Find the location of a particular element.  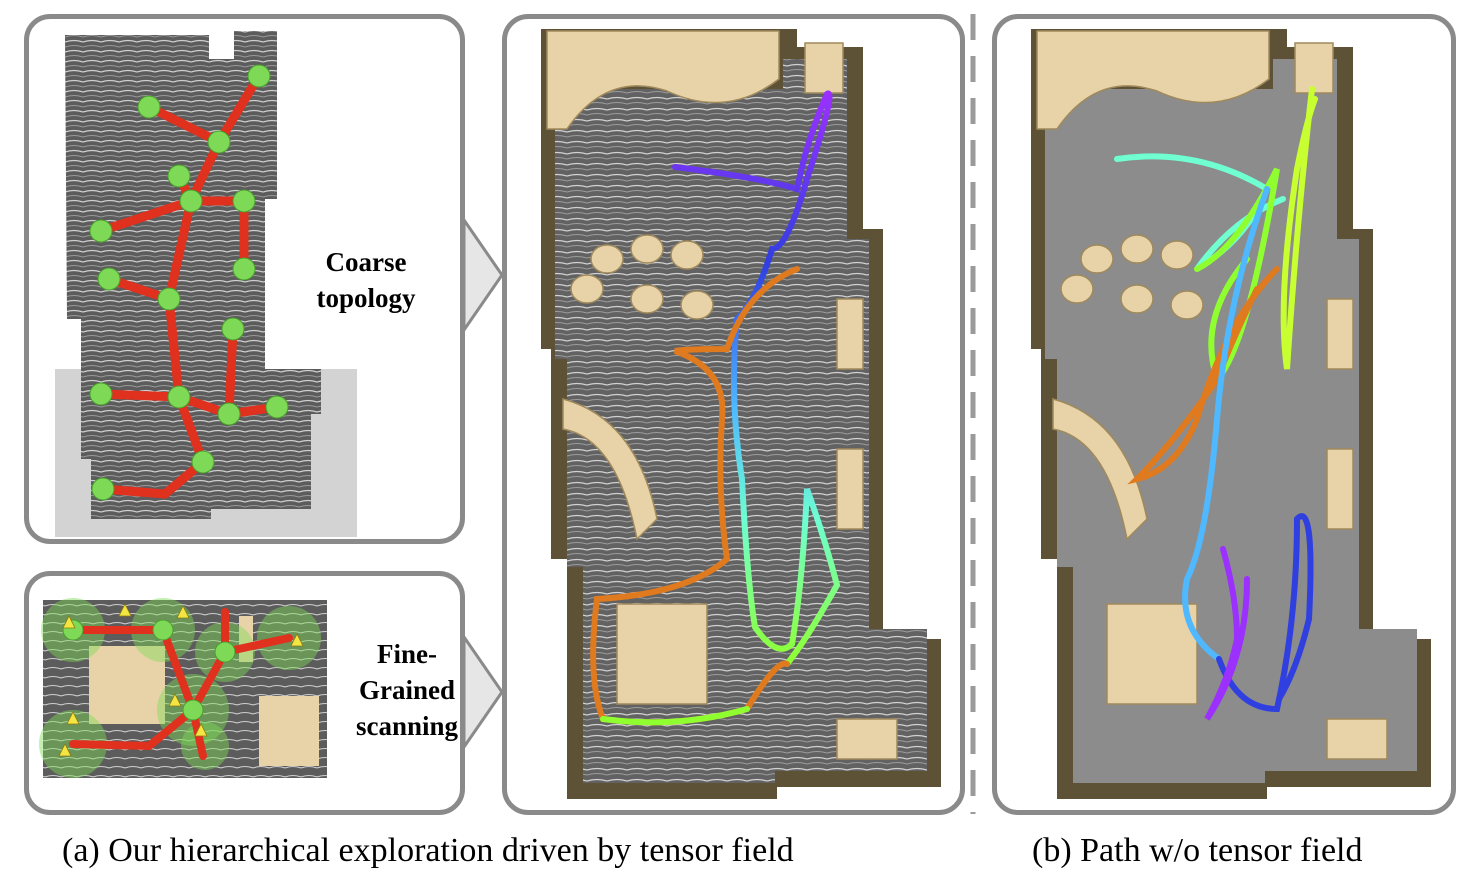

arrow-to-path-panel-bottom is located at coordinates (483, 692).